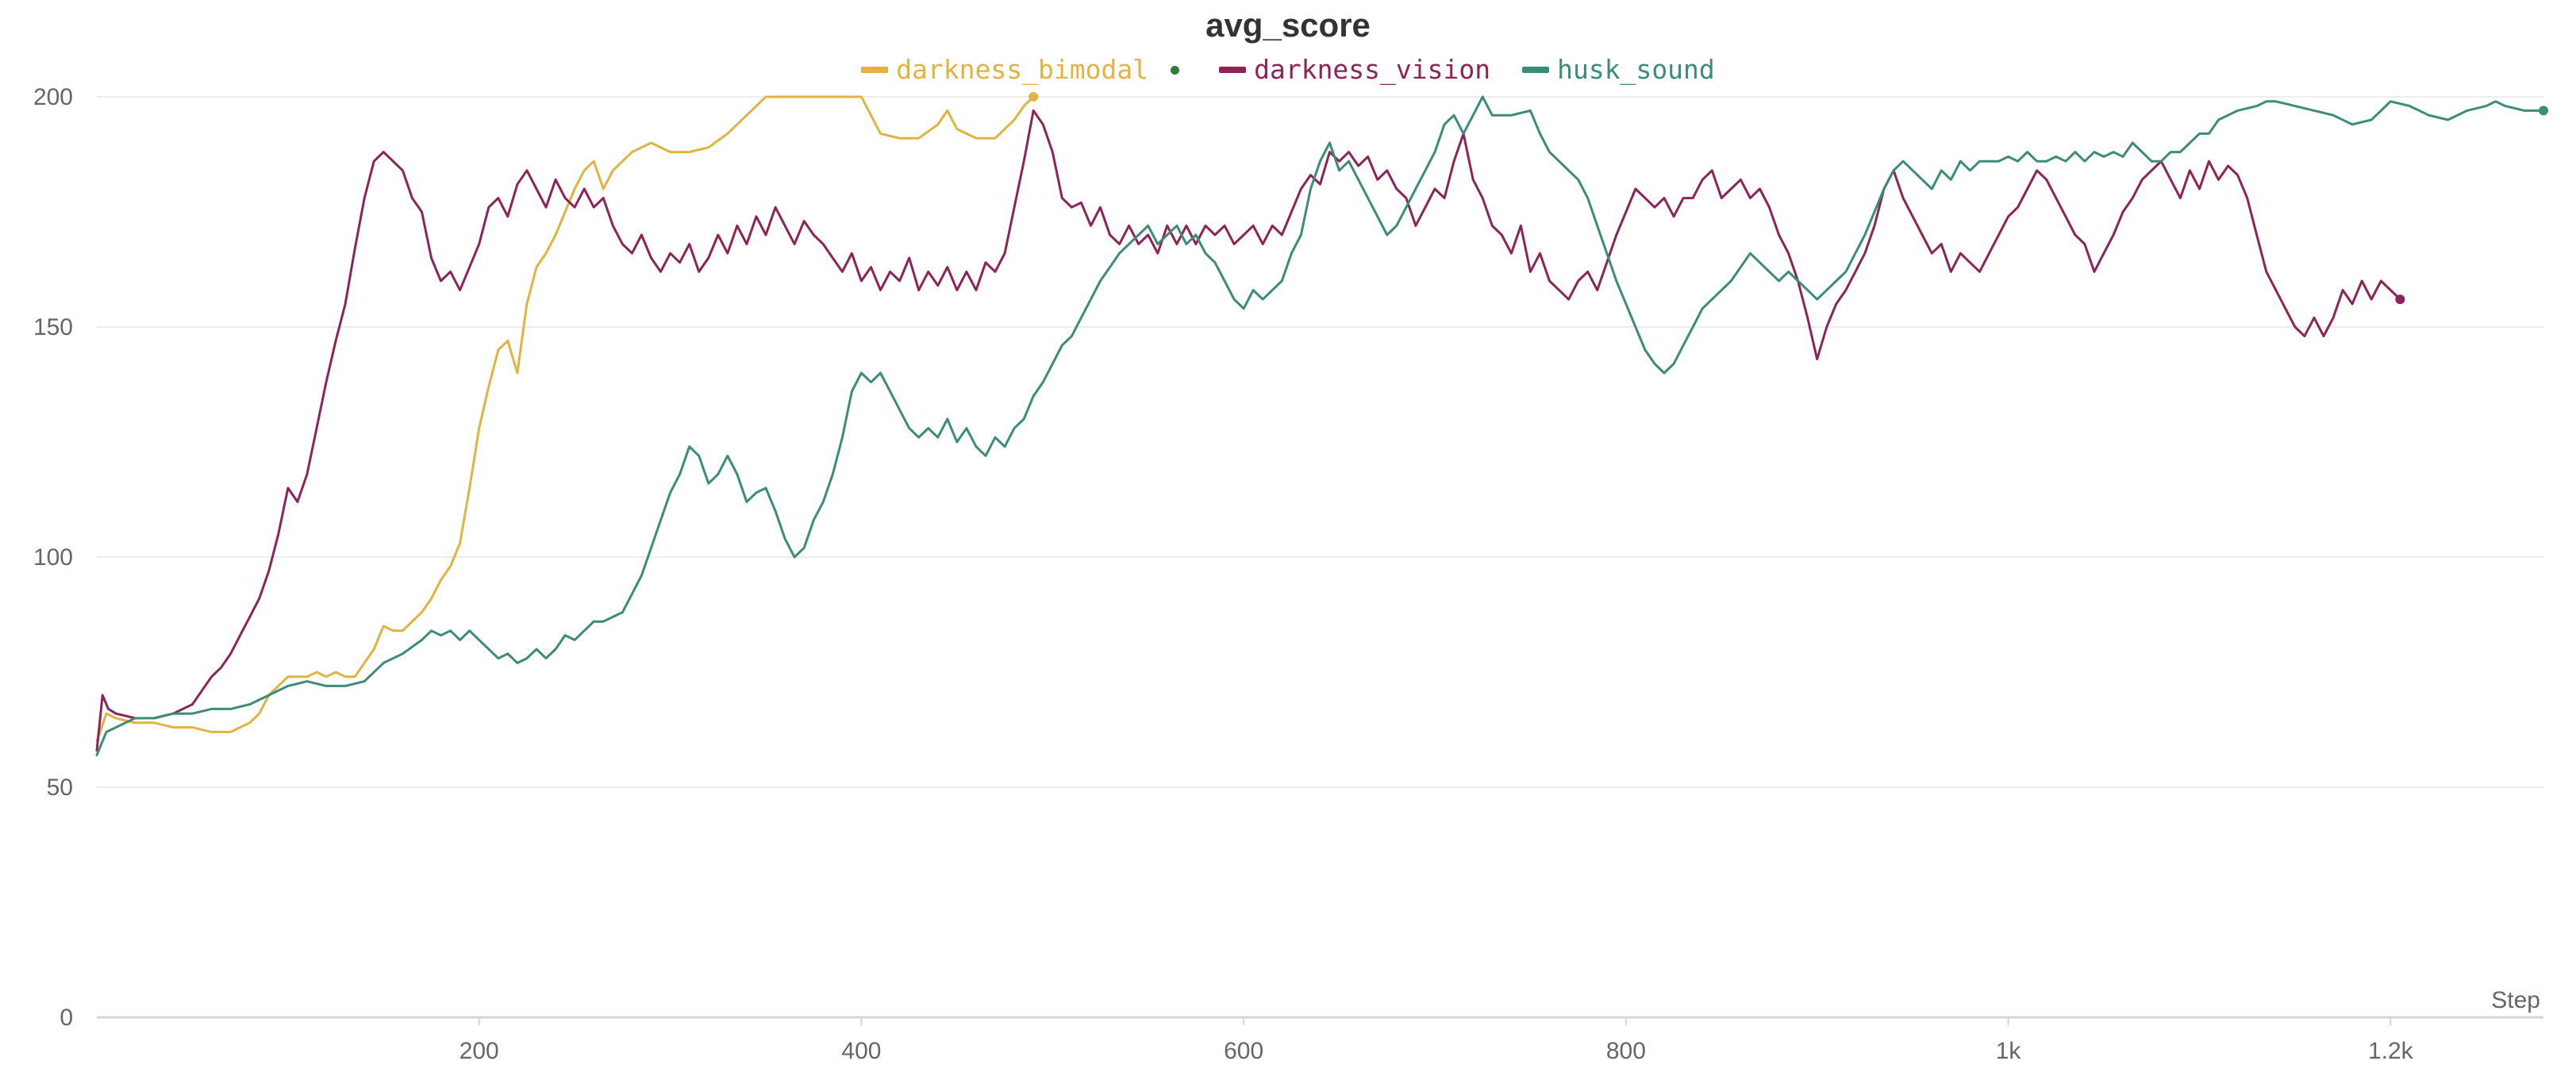 This screenshot has height=1084, width=2576. I want to click on y-tick-label: 50, so click(60, 788).